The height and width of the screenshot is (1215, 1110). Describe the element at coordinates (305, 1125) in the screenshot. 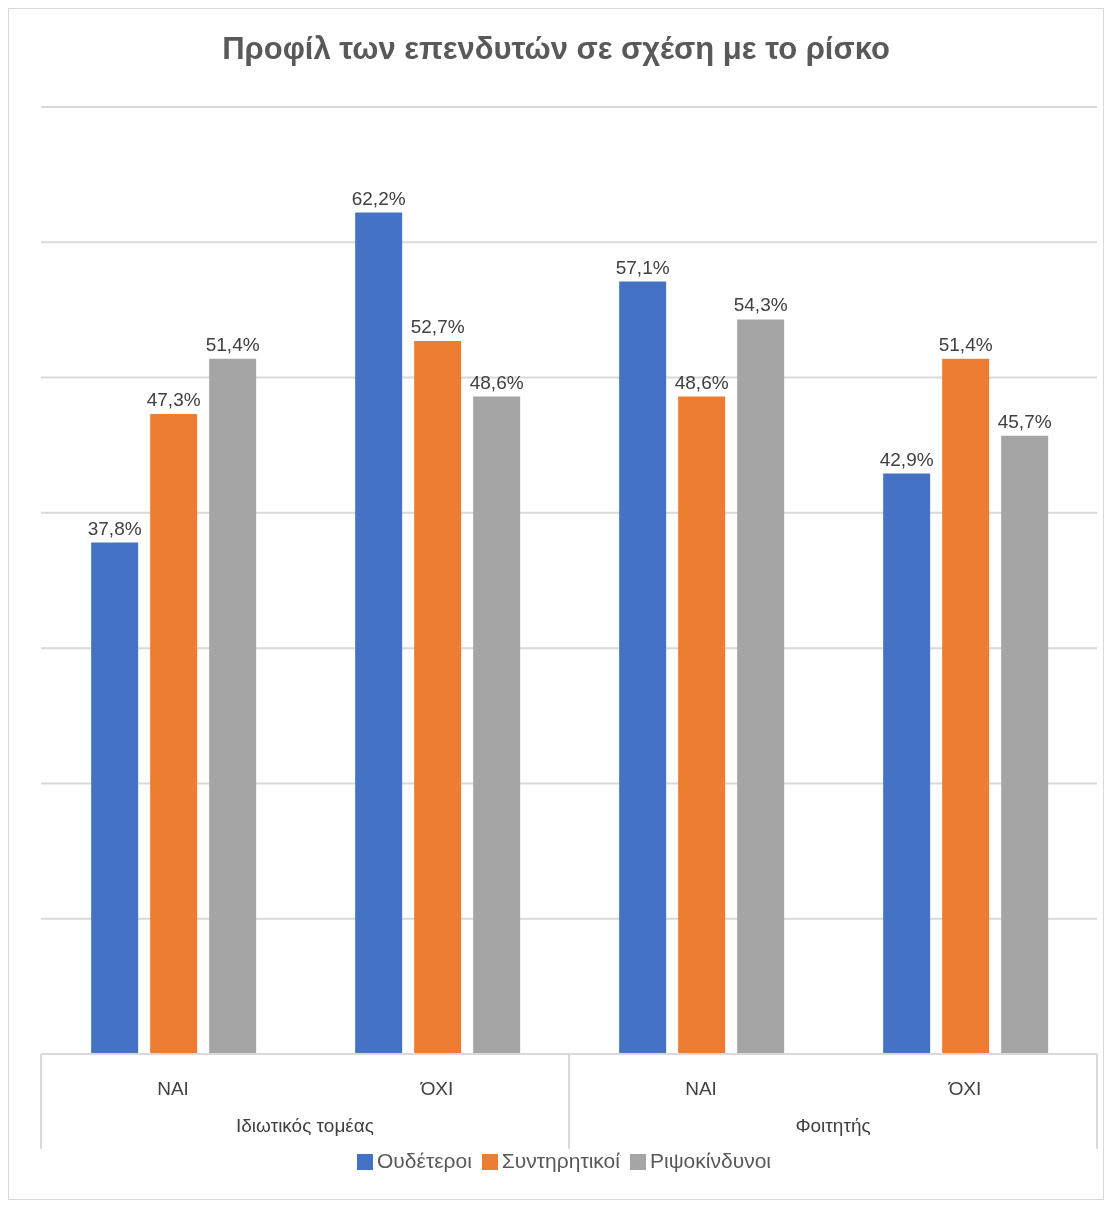

I see `text: Ιδιωτικός τομέας` at that location.